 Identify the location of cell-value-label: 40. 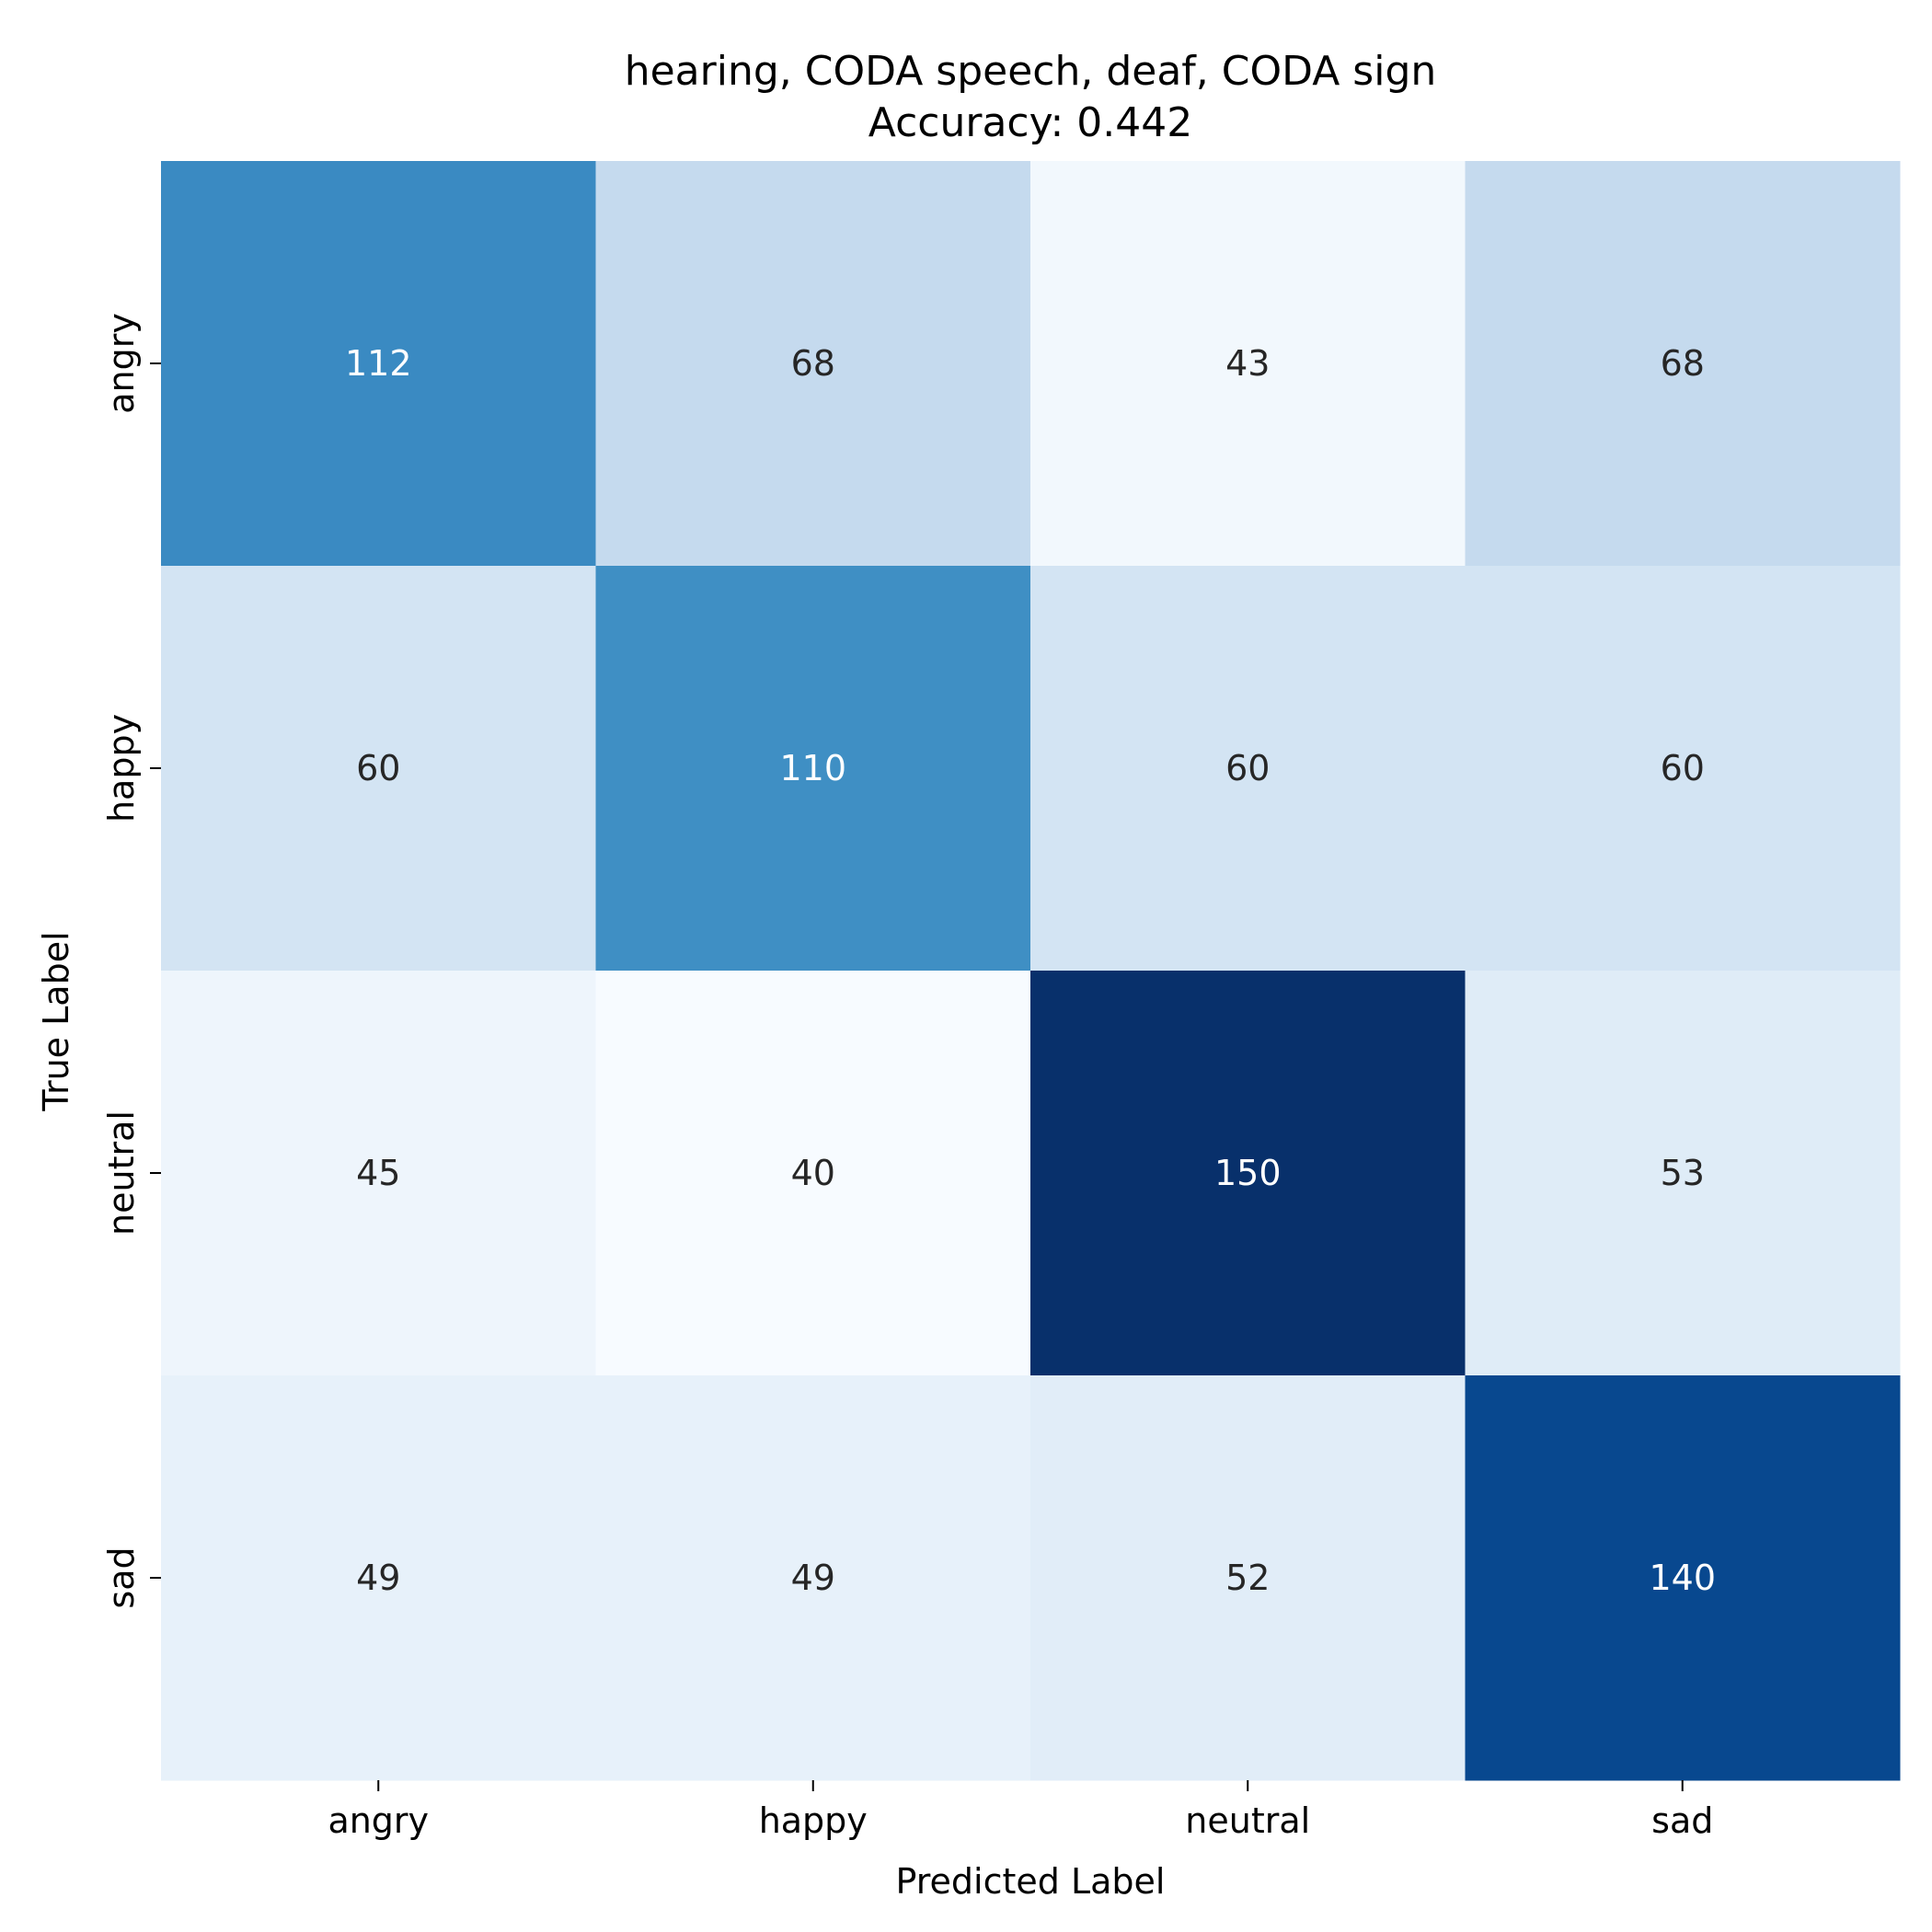
(813, 1173).